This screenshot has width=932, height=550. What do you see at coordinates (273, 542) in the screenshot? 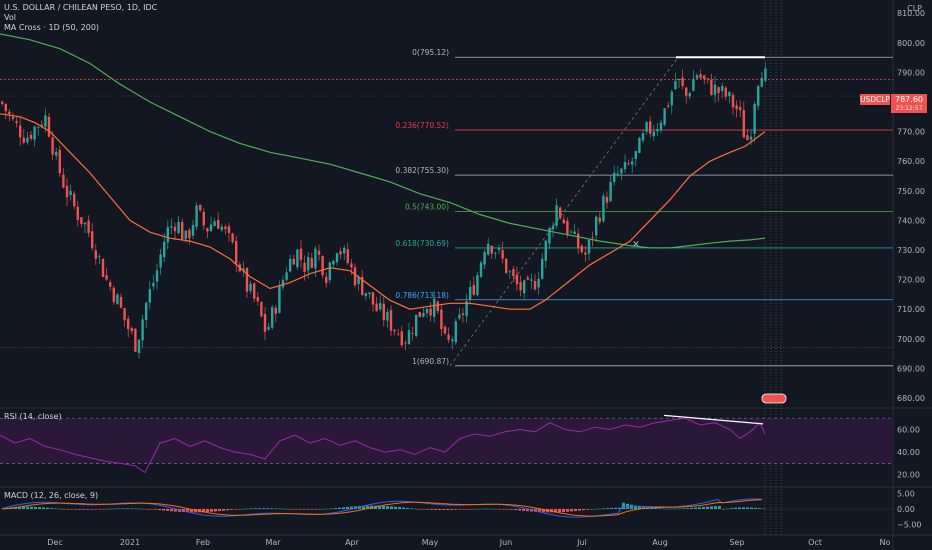
I see `time-tick-label: Mar` at bounding box center [273, 542].